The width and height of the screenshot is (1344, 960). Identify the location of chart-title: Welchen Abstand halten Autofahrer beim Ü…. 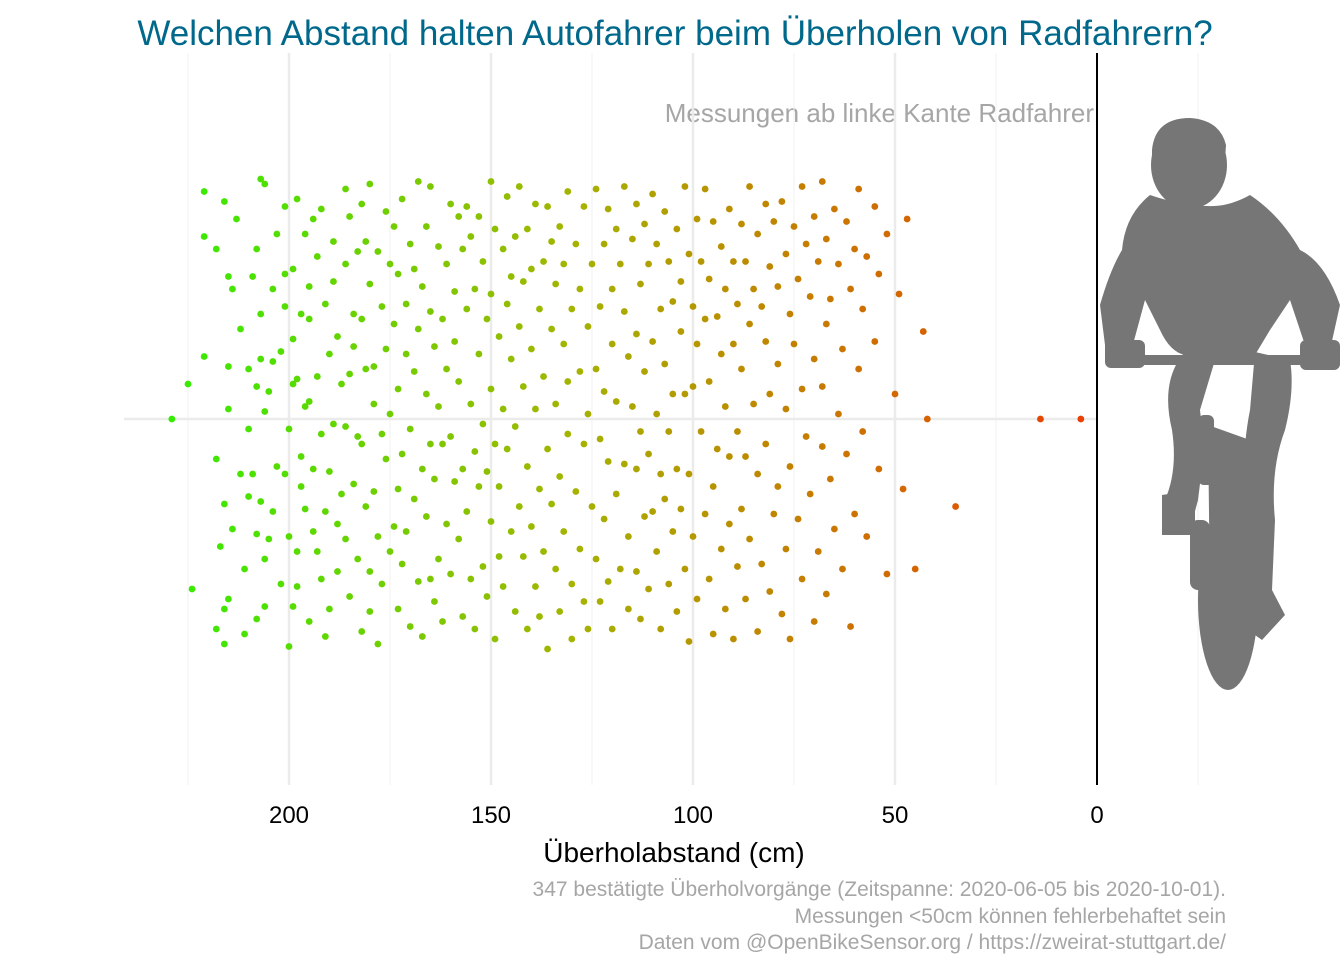
(675, 33).